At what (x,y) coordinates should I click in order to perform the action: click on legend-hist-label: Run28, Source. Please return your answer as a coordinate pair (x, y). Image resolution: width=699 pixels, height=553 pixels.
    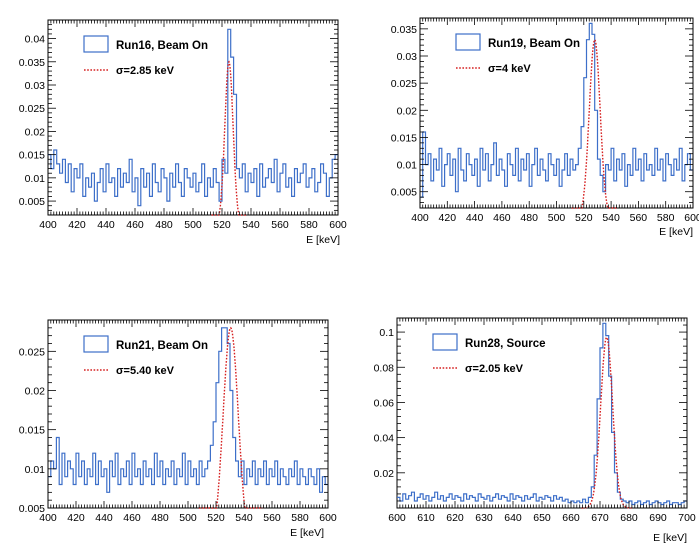
    Looking at the image, I should click on (505, 344).